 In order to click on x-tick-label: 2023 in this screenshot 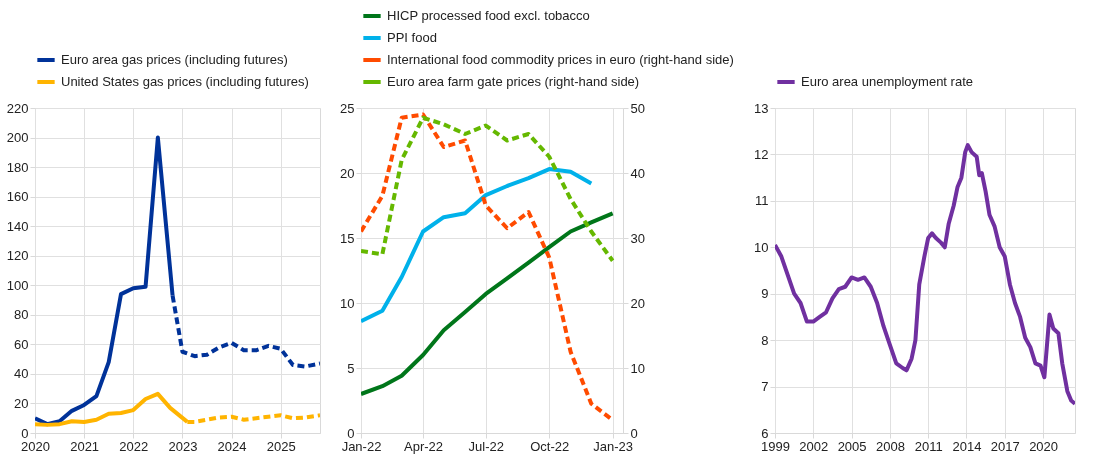, I will do `click(183, 446)`.